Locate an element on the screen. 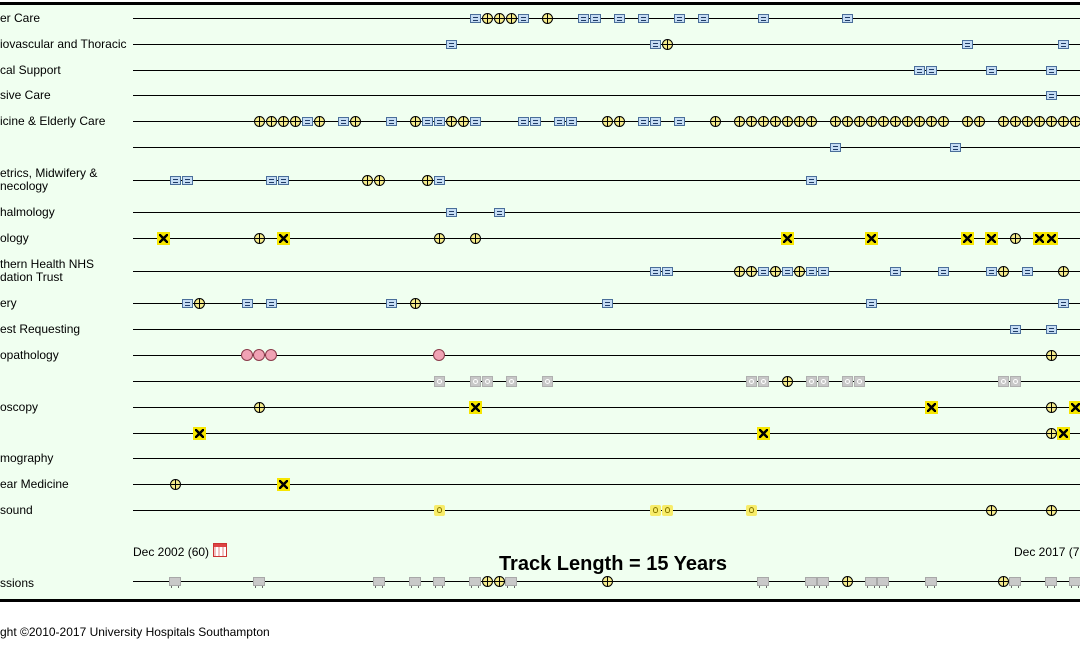 This screenshot has width=1080, height=646. track-label: sive Care is located at coordinates (25, 95).